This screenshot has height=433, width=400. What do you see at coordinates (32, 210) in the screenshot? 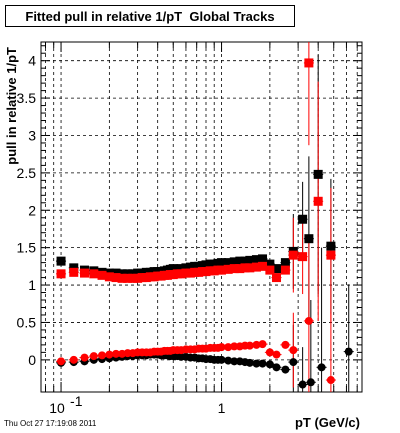
I see `y-tick-label: 2` at bounding box center [32, 210].